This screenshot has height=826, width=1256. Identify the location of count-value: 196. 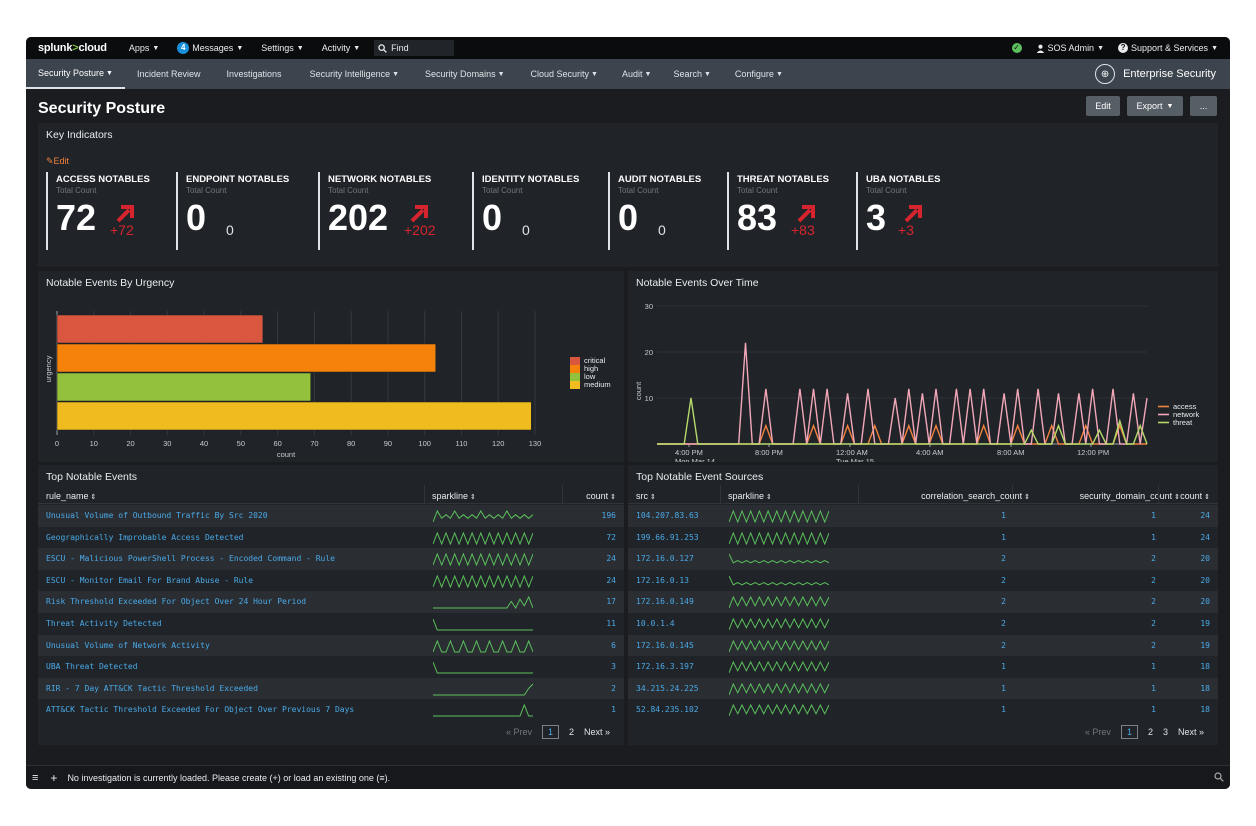
(608, 515).